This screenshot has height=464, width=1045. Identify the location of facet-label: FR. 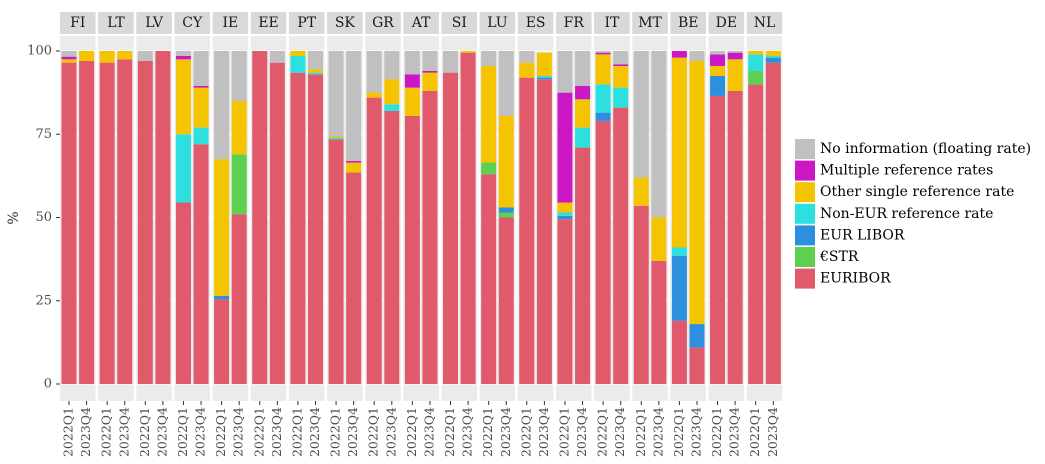
(574, 23).